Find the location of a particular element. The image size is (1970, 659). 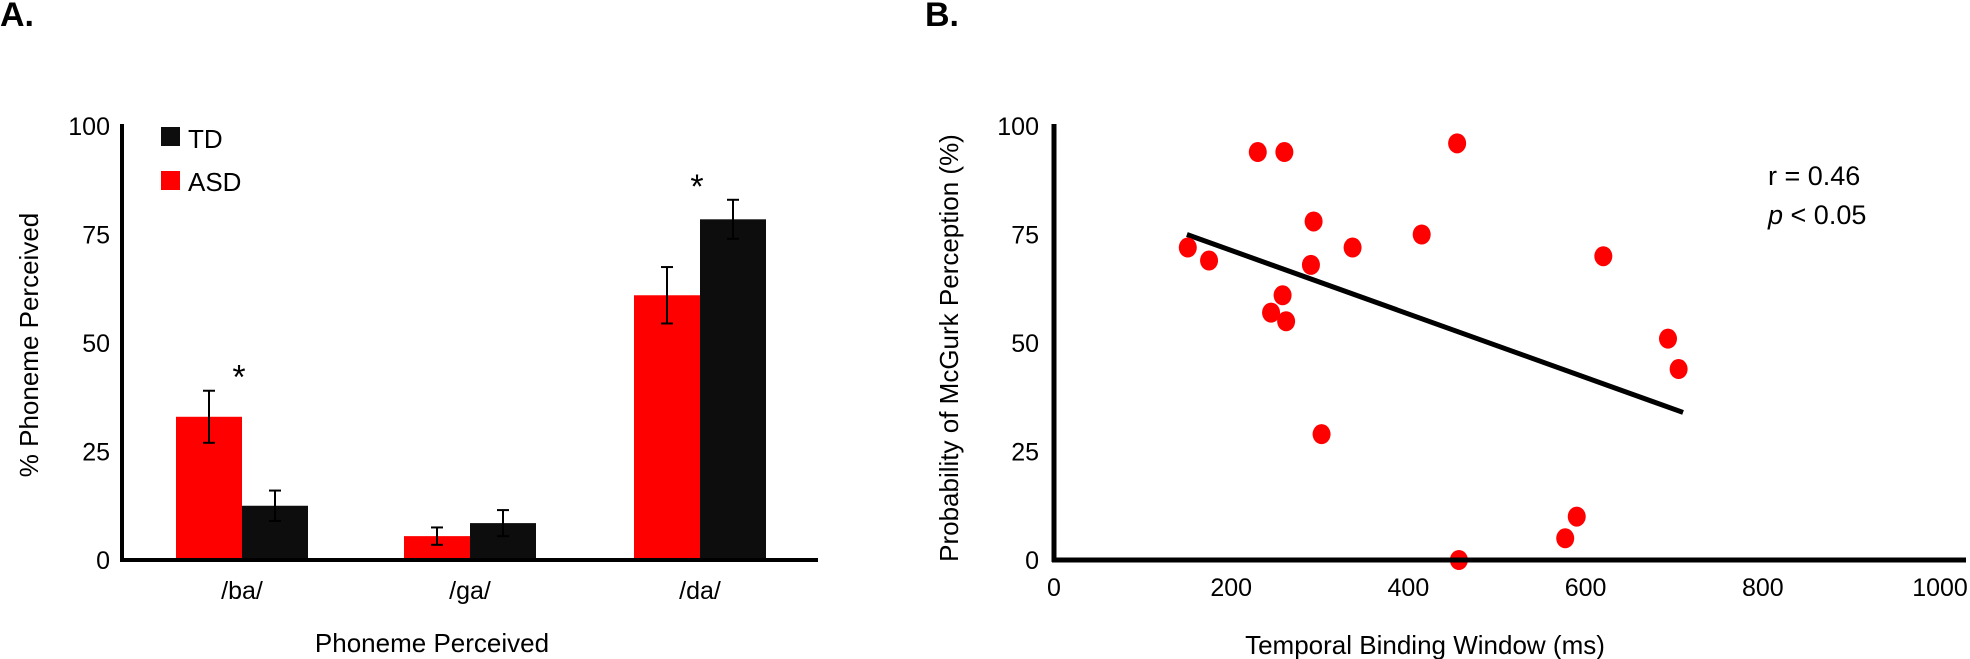

y-axis-title: Probability of McGurk Perception (%) is located at coordinates (949, 348).